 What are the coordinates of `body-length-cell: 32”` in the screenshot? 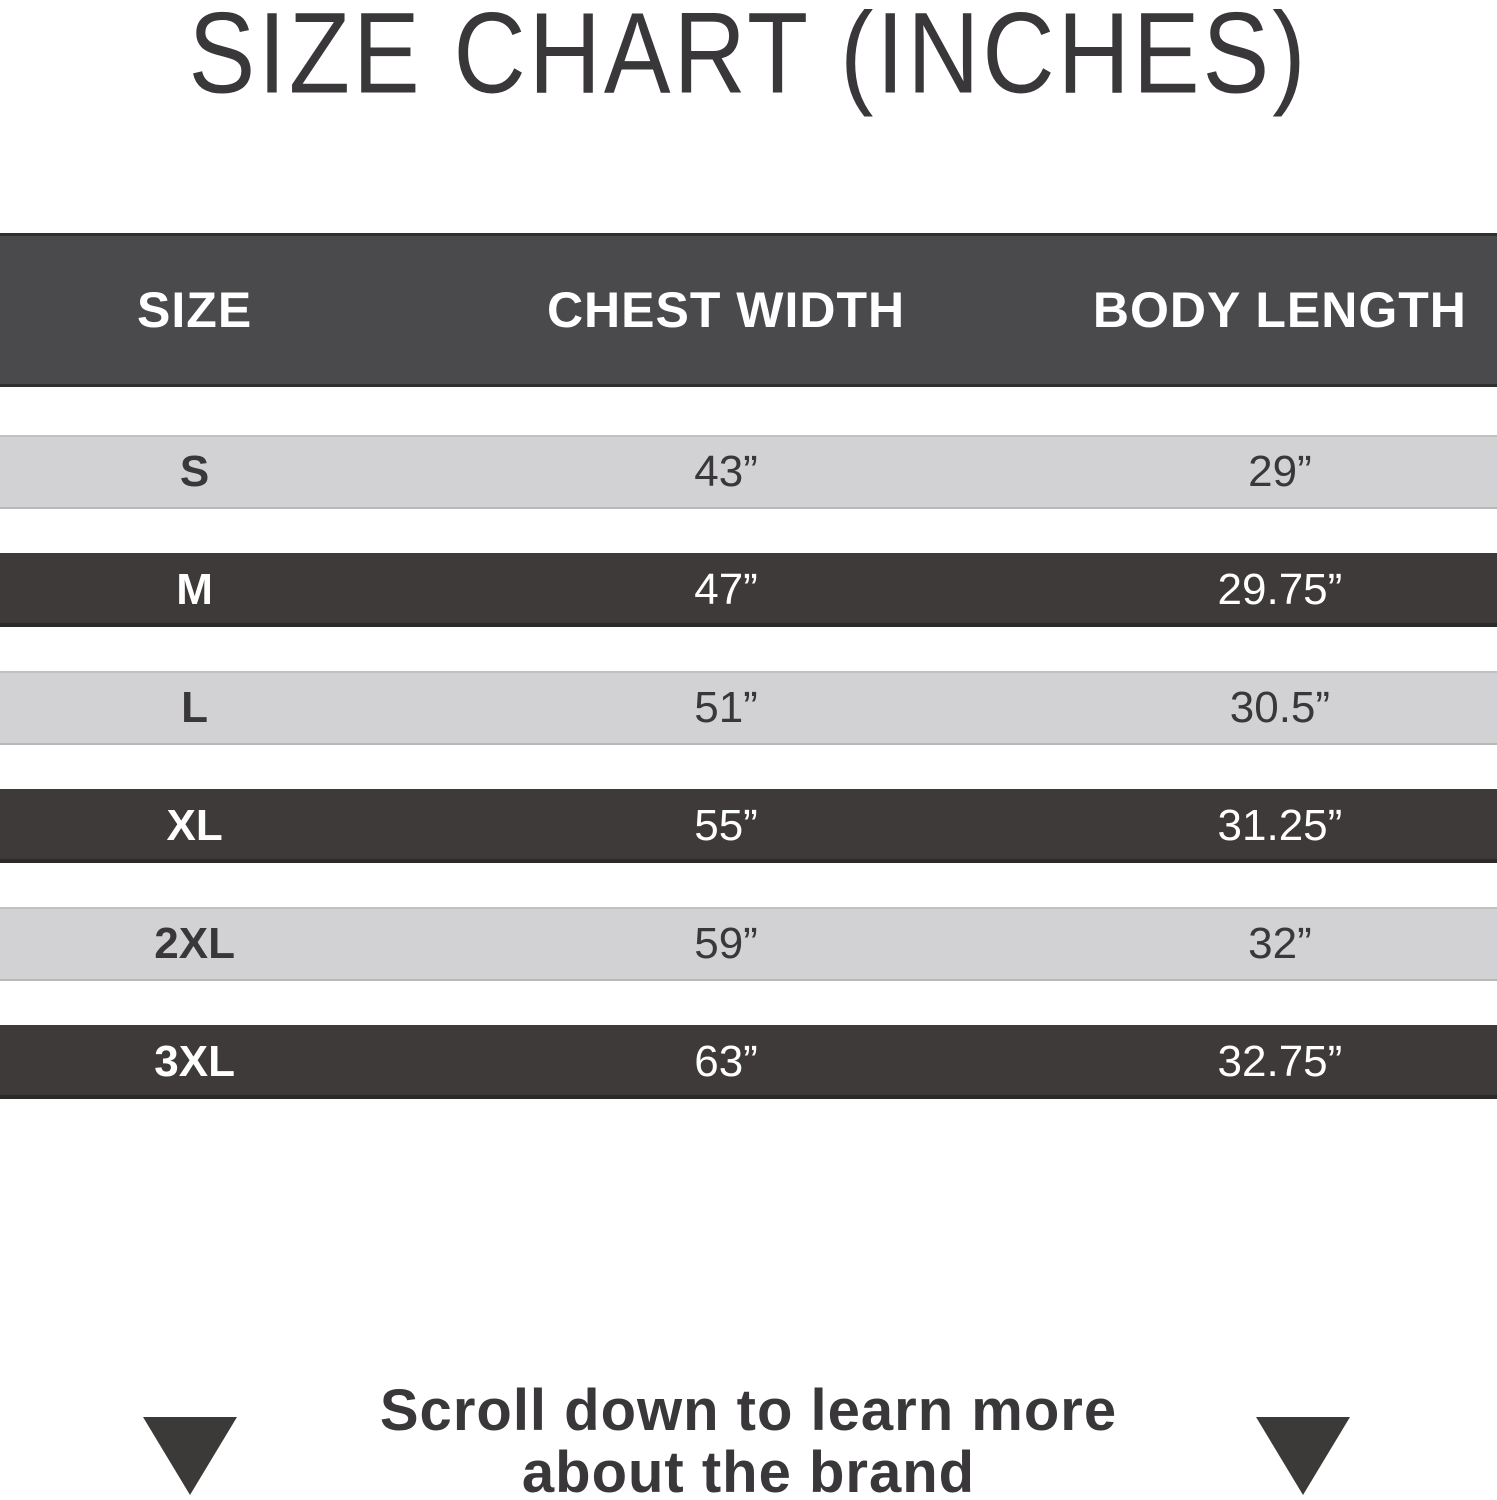 It's located at (1280, 943).